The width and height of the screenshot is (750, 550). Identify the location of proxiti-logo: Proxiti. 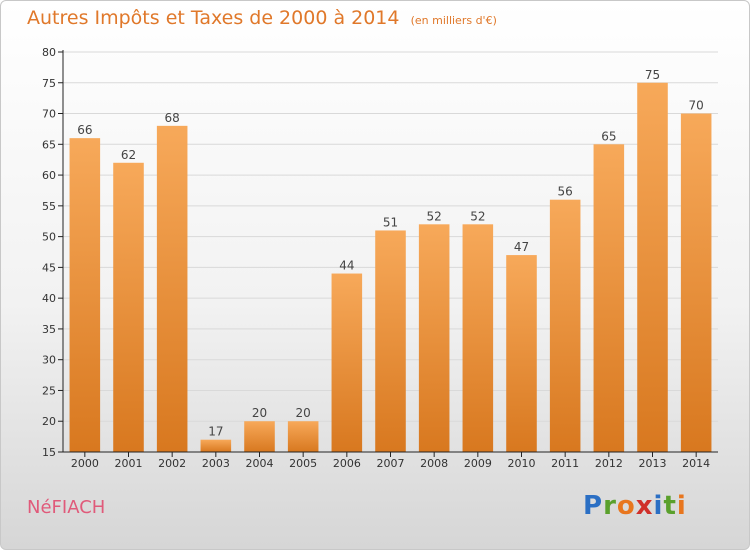
(635, 506).